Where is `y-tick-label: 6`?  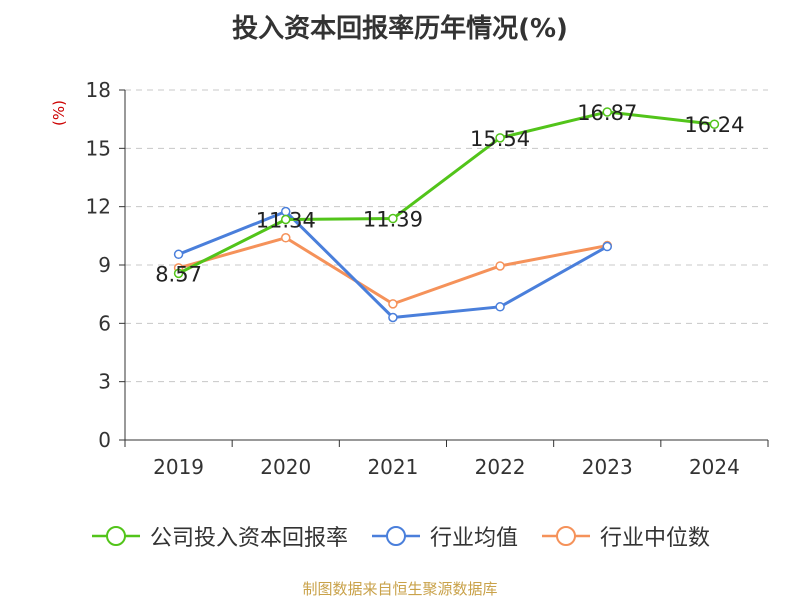
y-tick-label: 6 is located at coordinates (104, 323).